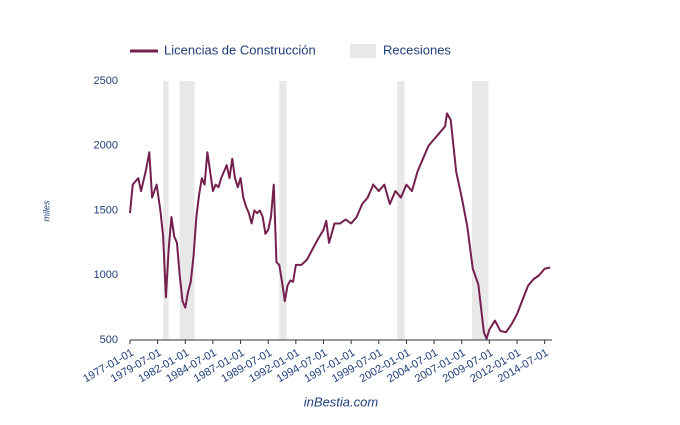  What do you see at coordinates (106, 210) in the screenshot?
I see `y-tick-label: 1500` at bounding box center [106, 210].